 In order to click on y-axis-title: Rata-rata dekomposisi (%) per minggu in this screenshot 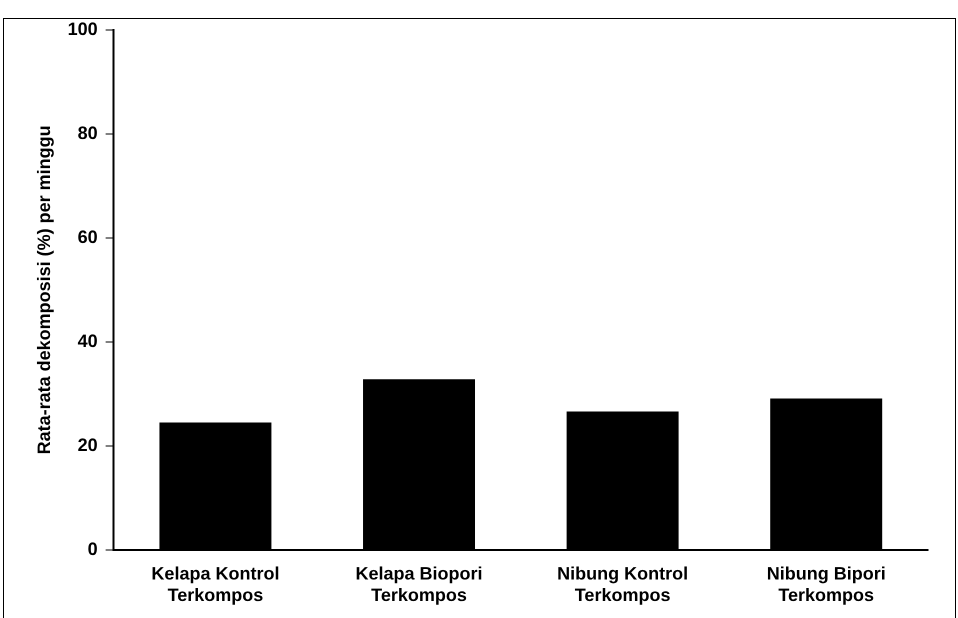, I will do `click(44, 289)`.